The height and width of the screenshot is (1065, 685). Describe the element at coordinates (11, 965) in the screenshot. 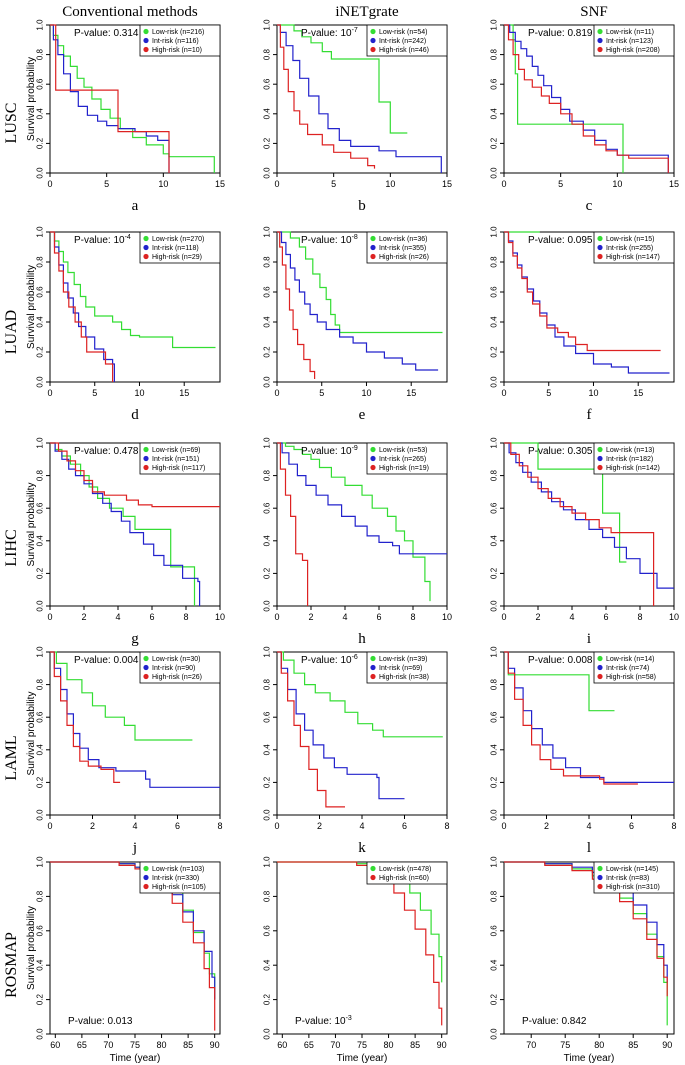

I see `row-label: ROSMAP` at that location.